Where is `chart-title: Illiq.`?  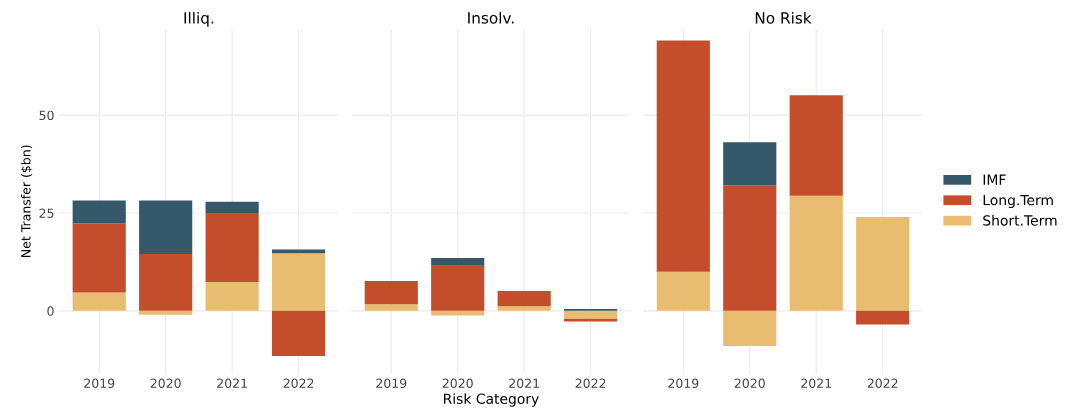
chart-title: Illiq. is located at coordinates (199, 19).